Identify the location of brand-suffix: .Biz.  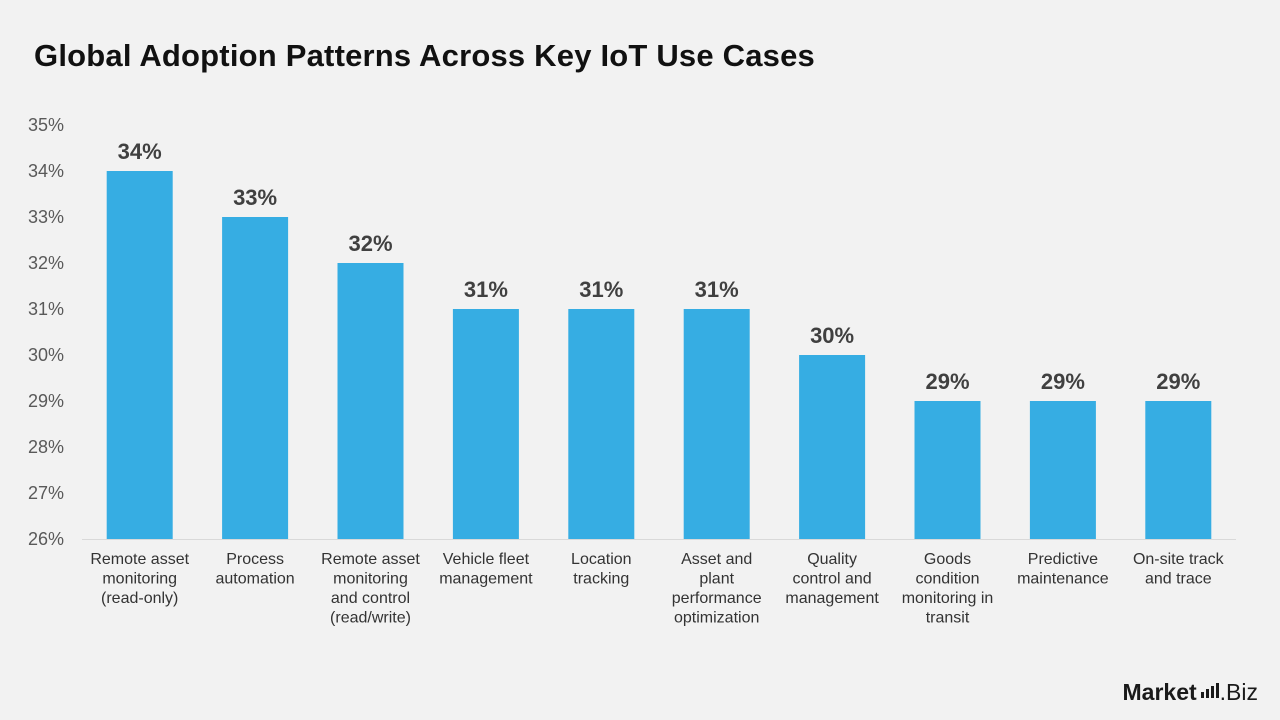
(1238, 692).